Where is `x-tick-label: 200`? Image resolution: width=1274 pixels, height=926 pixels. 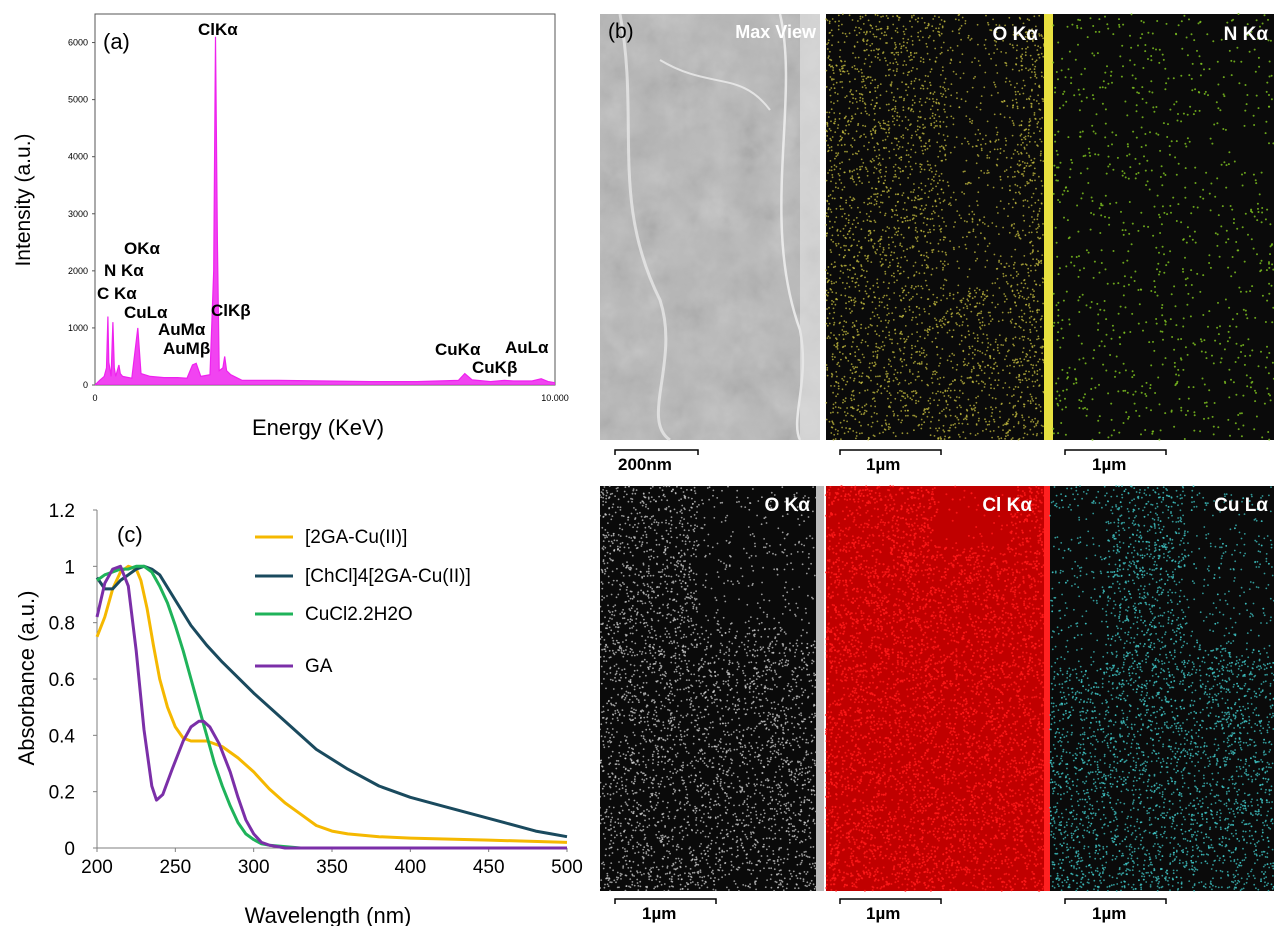 x-tick-label: 200 is located at coordinates (97, 867).